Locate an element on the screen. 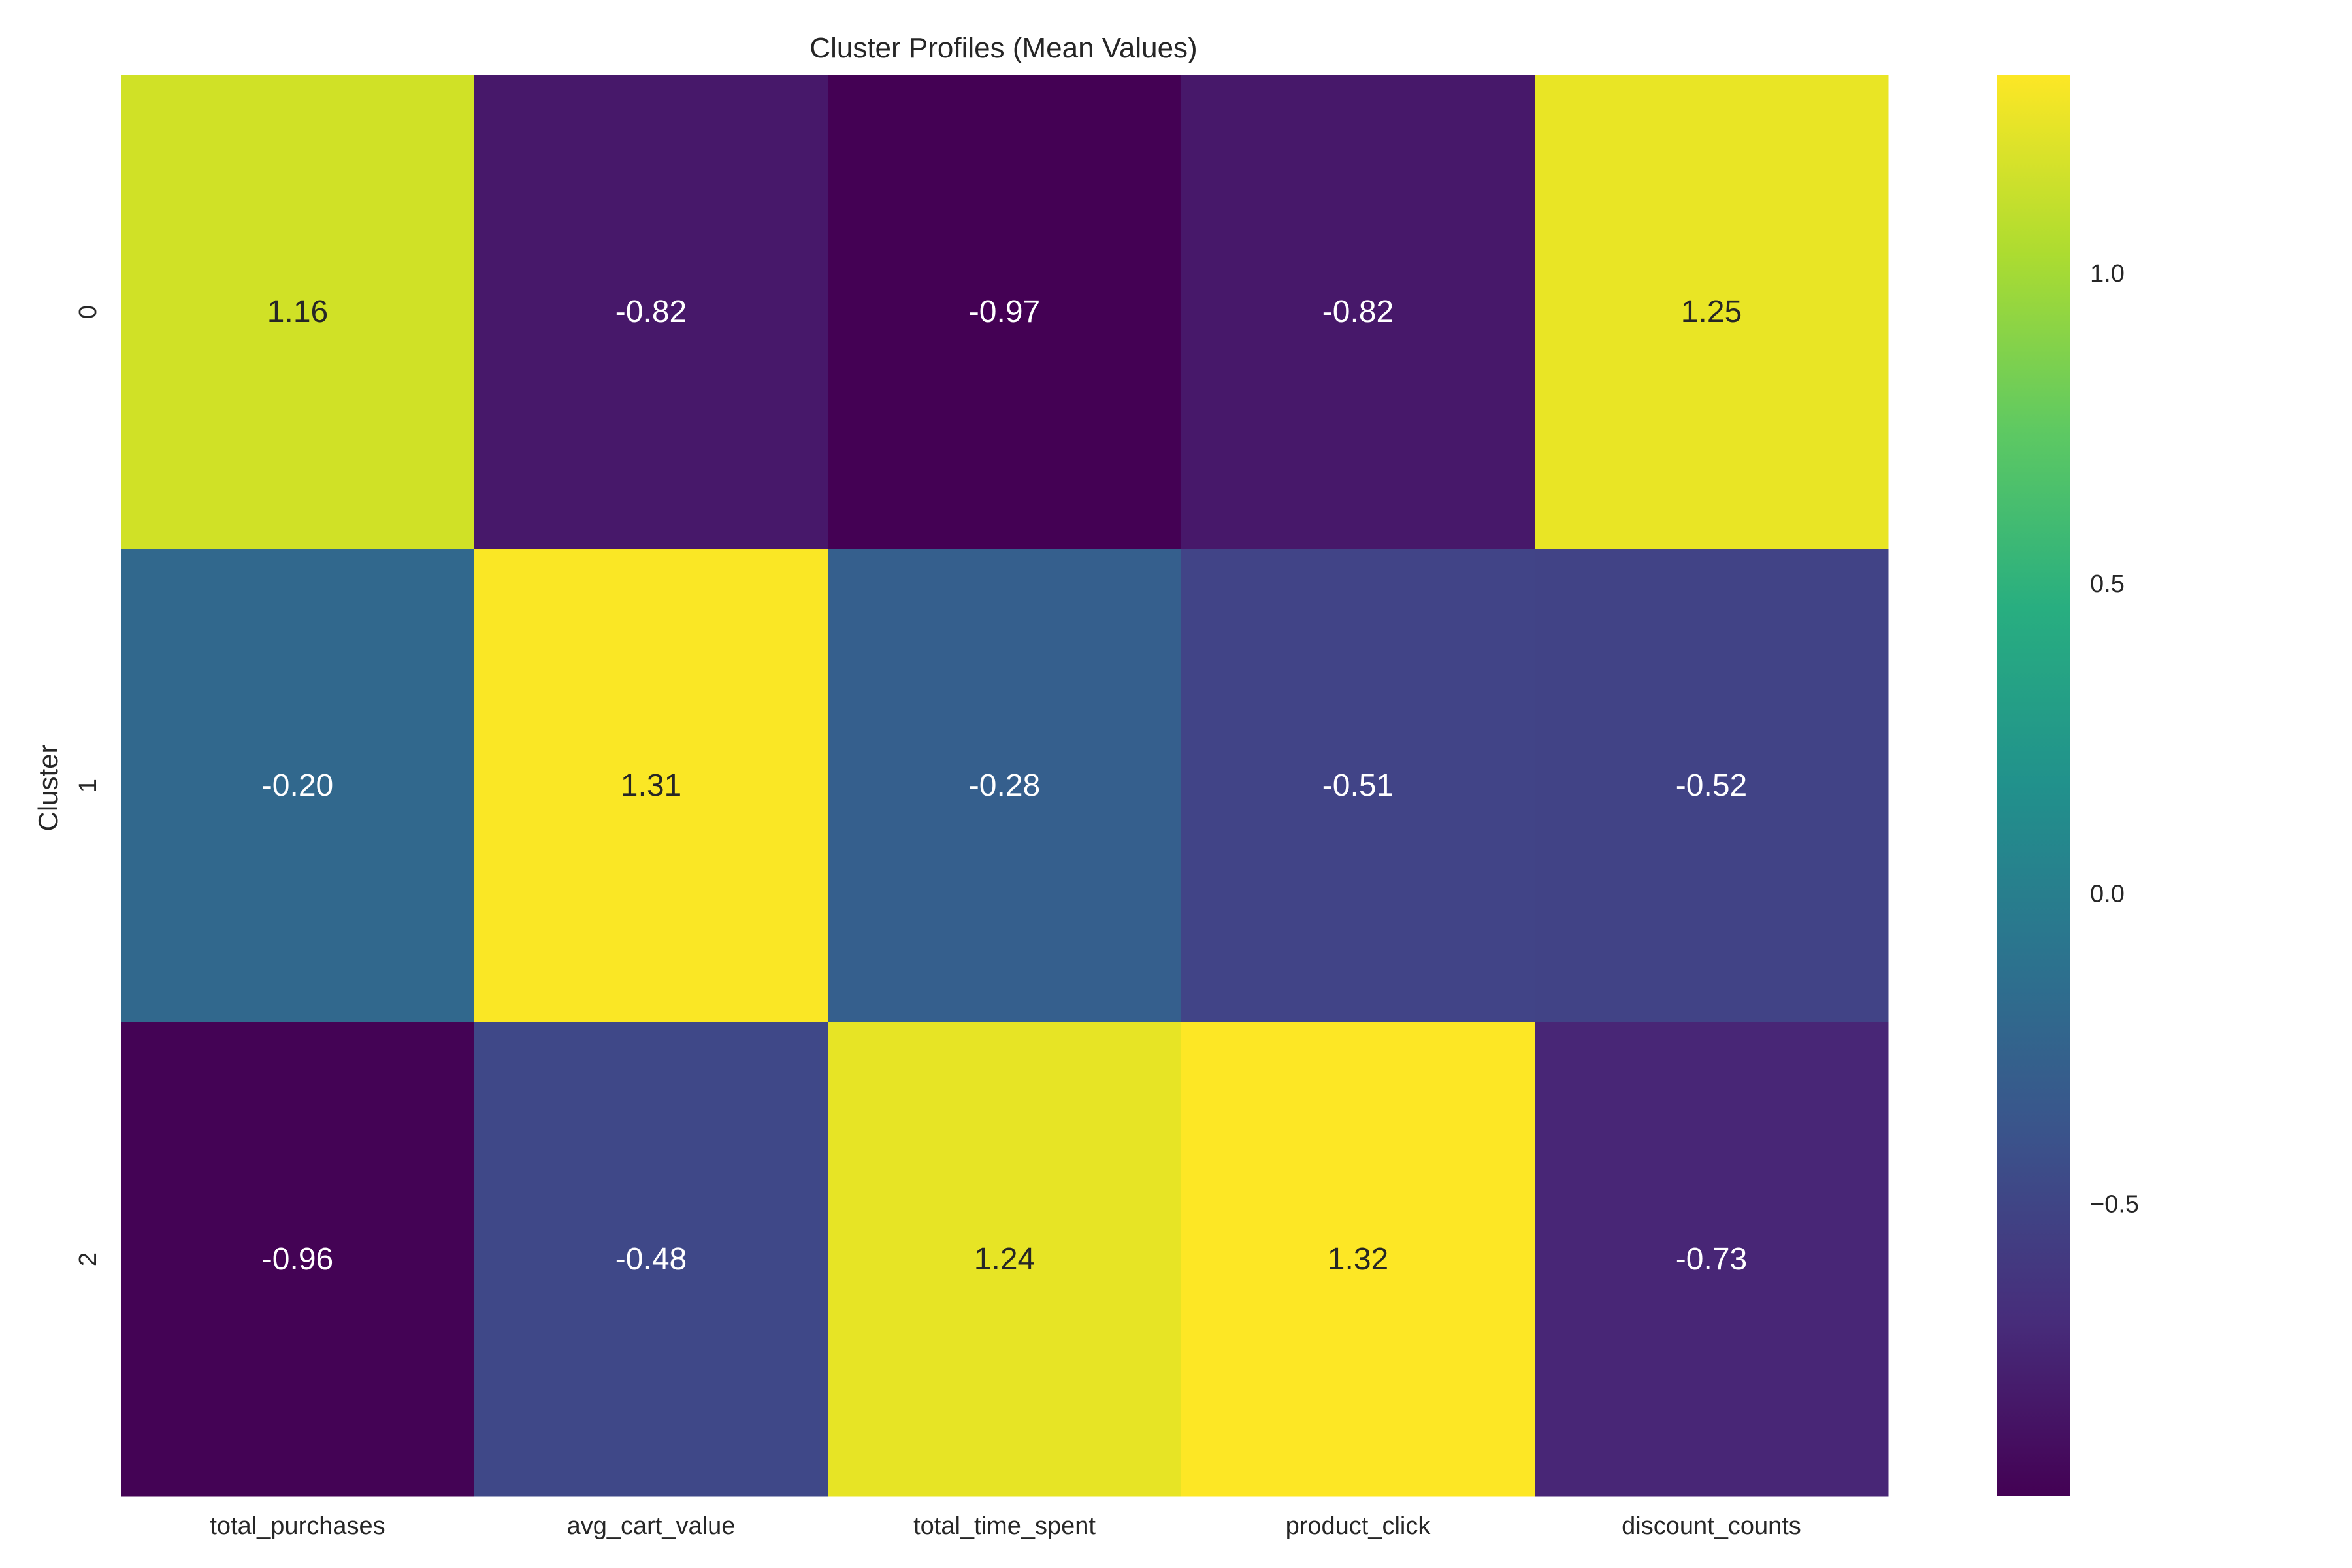 This screenshot has height=1568, width=2352. cell-value-label: 1.31 is located at coordinates (651, 785).